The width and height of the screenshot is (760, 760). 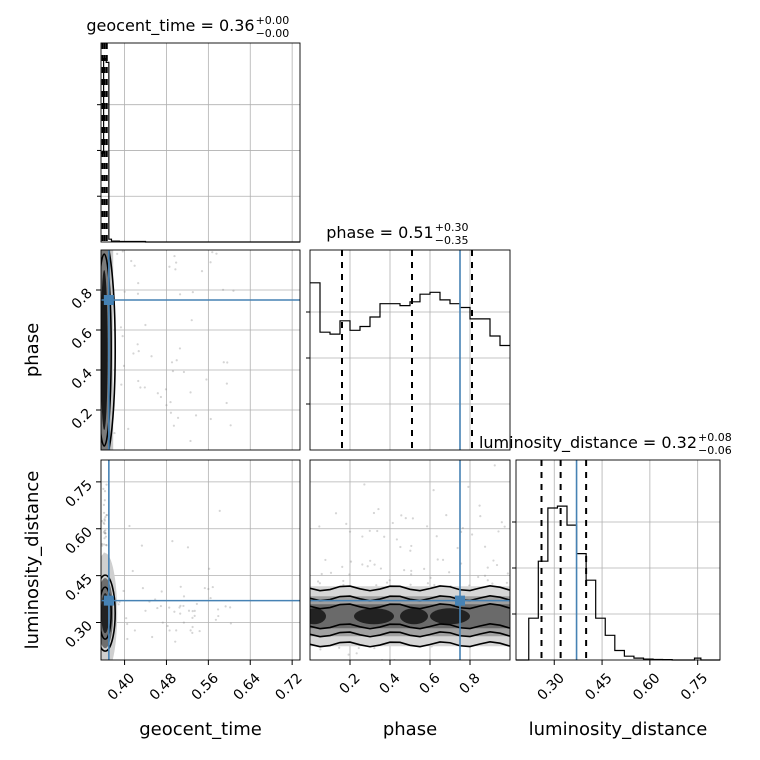 What do you see at coordinates (200, 729) in the screenshot?
I see `x-axis-label-geocent_time: geocent_time` at bounding box center [200, 729].